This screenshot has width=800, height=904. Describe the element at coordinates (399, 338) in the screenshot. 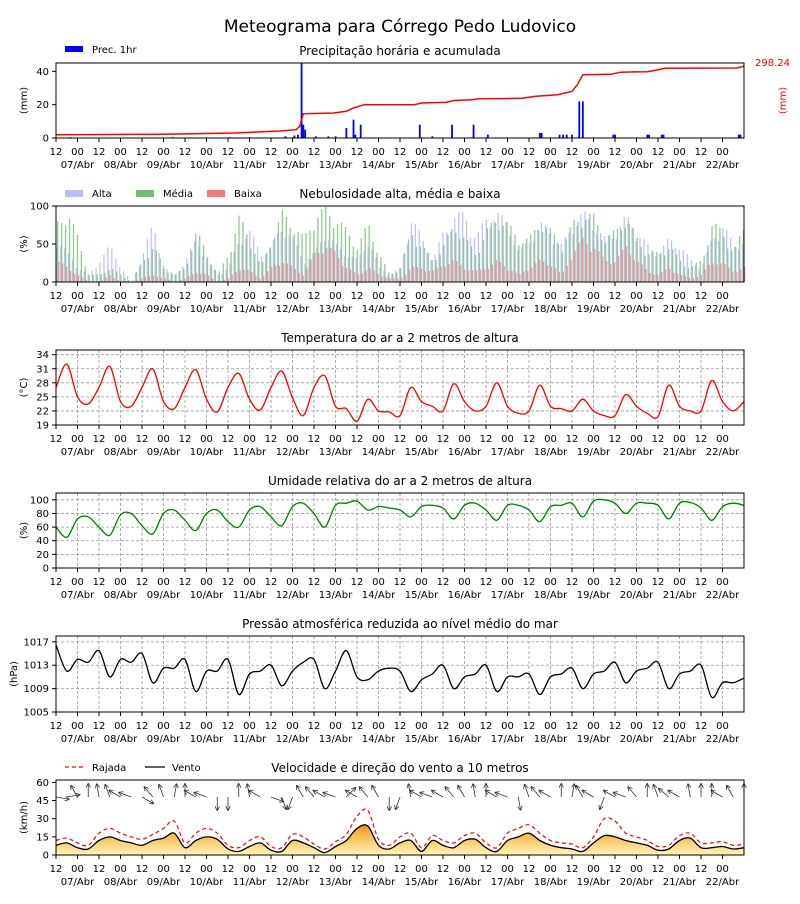

I see `panel-title: Temperatura do ar a 2 metros de altura` at that location.